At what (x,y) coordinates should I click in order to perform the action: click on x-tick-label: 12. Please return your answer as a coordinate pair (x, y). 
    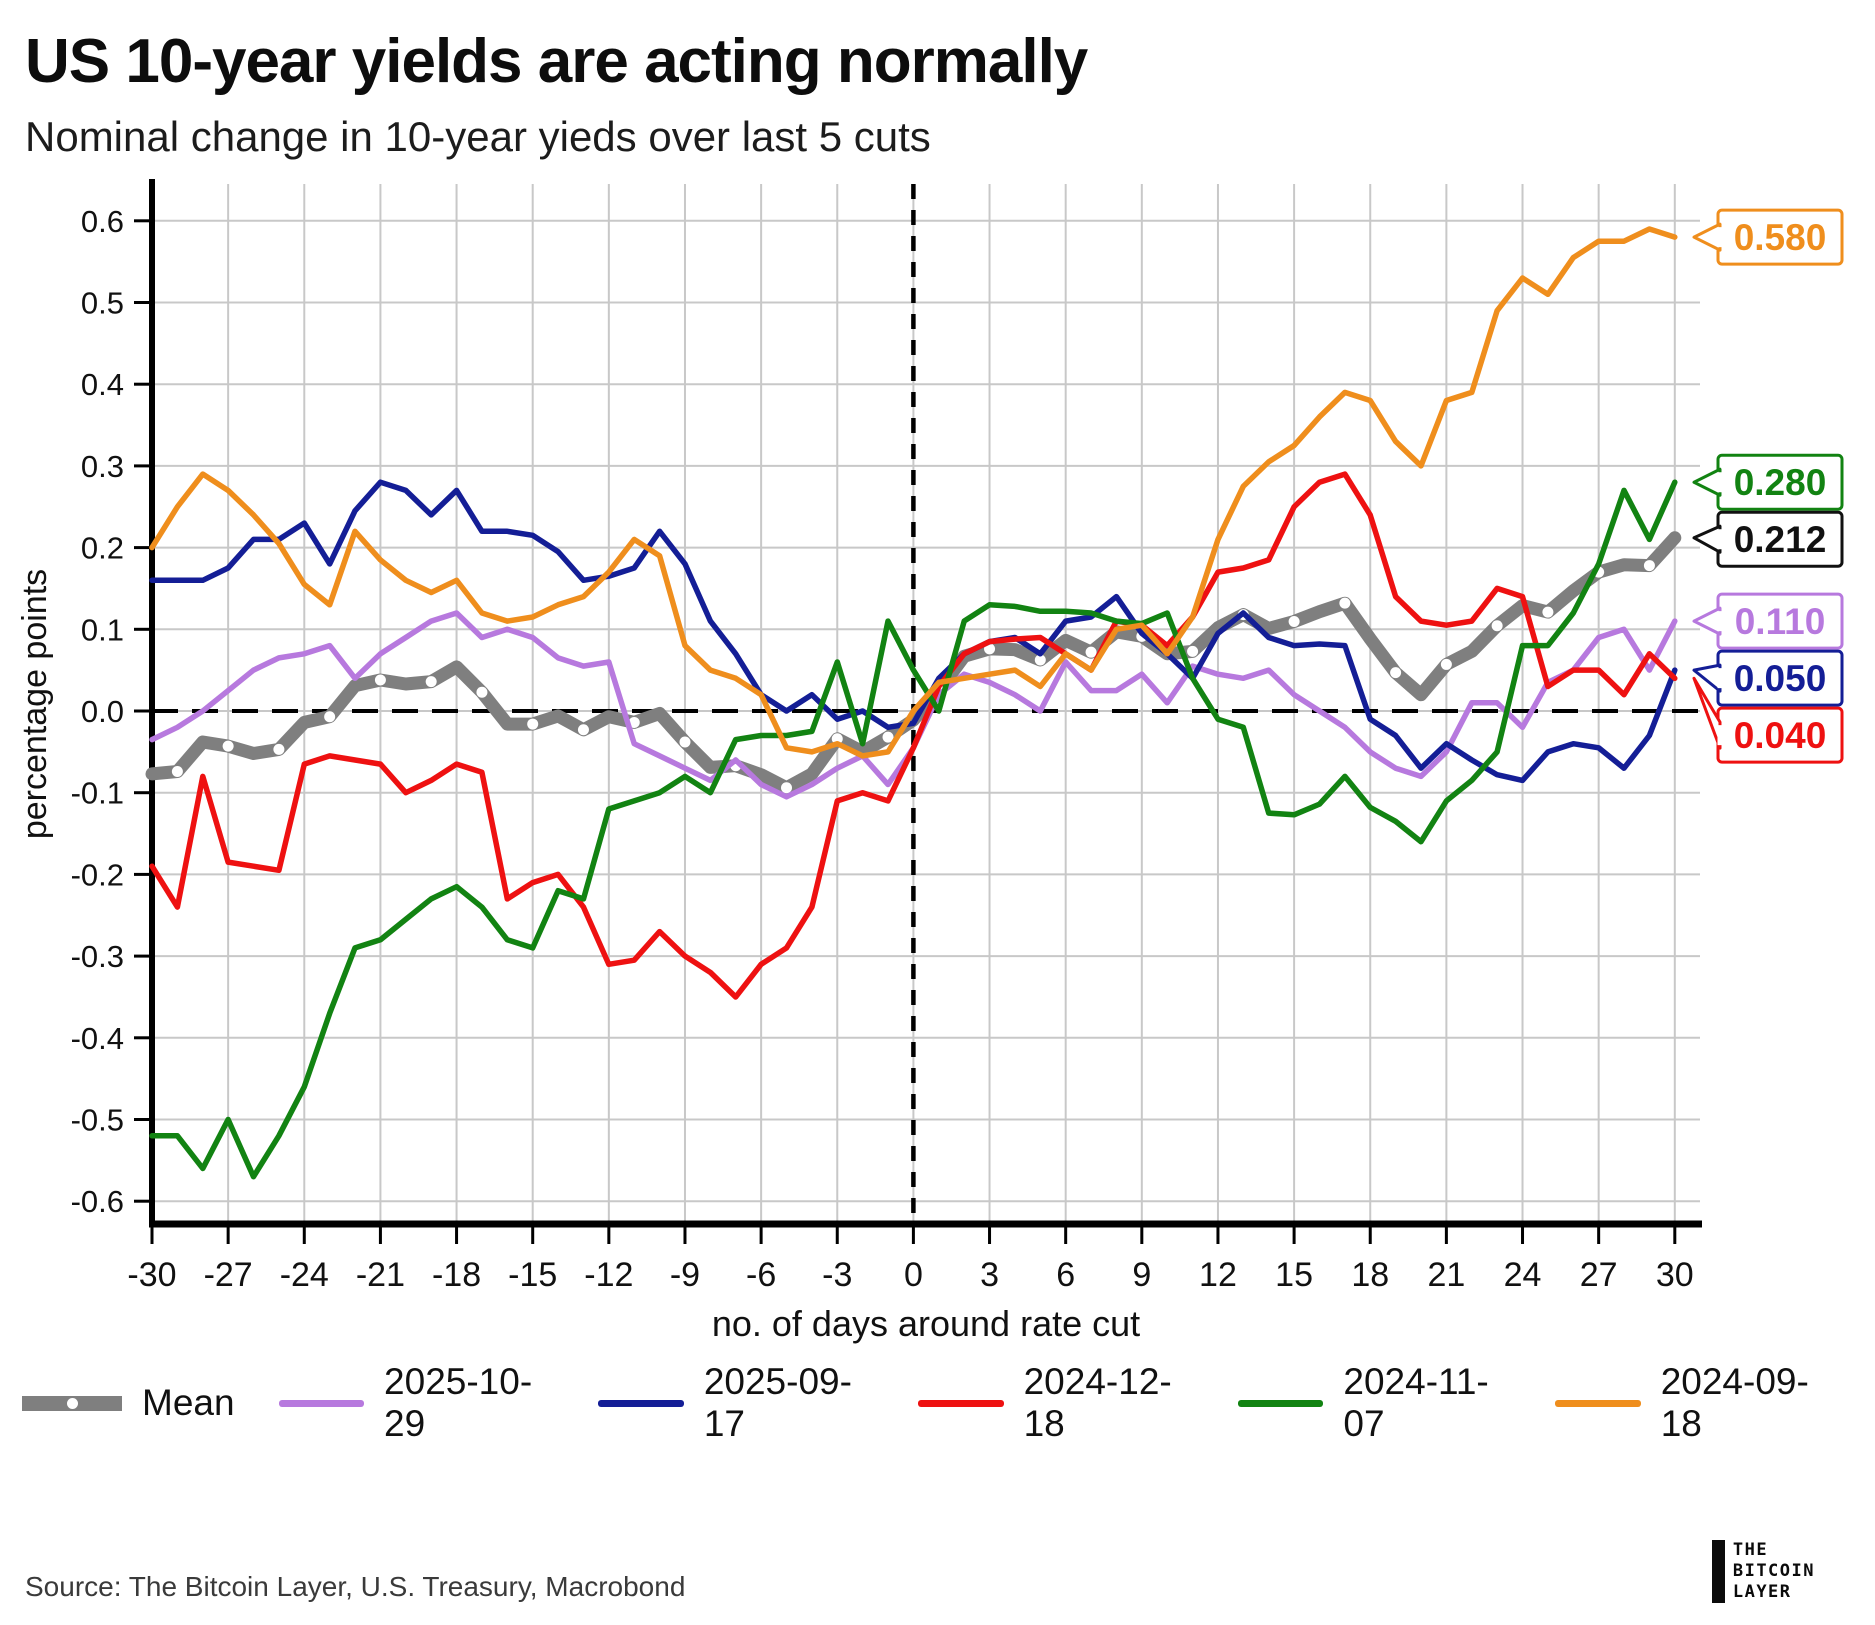
    Looking at the image, I should click on (1218, 1275).